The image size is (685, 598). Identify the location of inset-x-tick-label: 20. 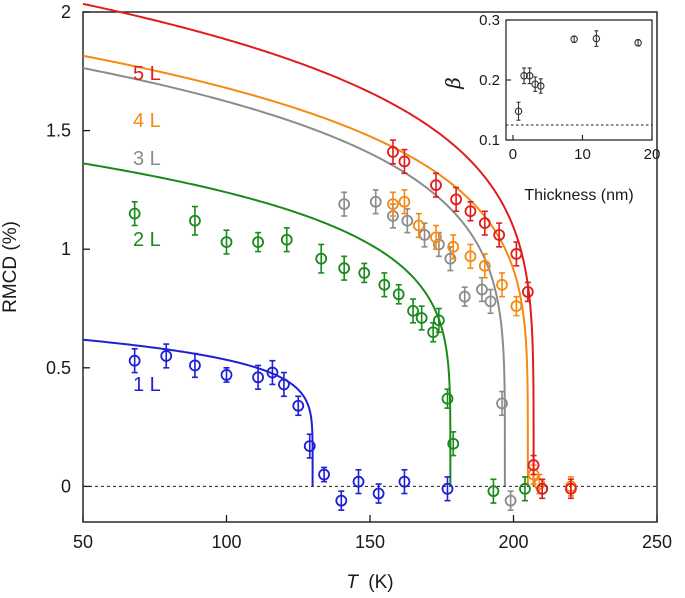
(652, 154).